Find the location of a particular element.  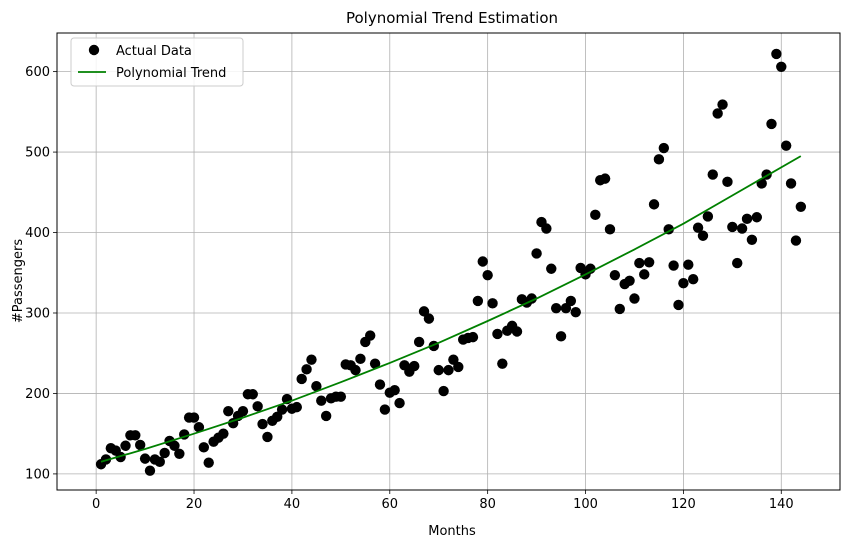

legend: Actual Data Polynomial Trend is located at coordinates (157, 62).